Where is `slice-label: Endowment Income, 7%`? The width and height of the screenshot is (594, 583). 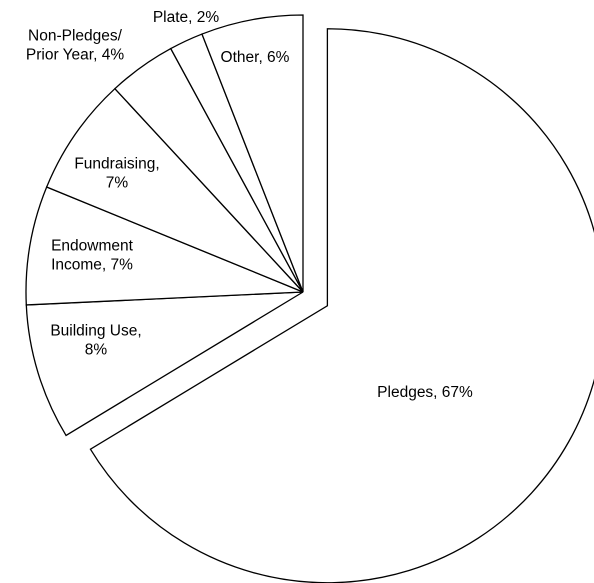 slice-label: Endowment Income, 7% is located at coordinates (92, 256).